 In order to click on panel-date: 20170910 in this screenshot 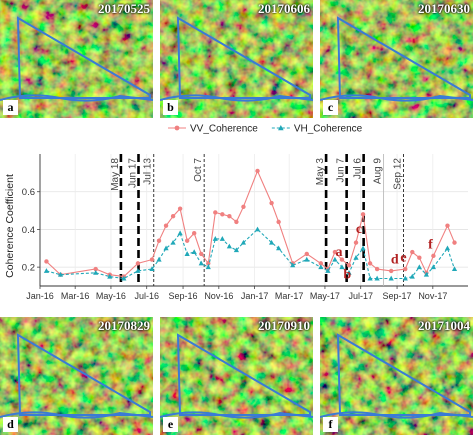, I will do `click(284, 325)`.